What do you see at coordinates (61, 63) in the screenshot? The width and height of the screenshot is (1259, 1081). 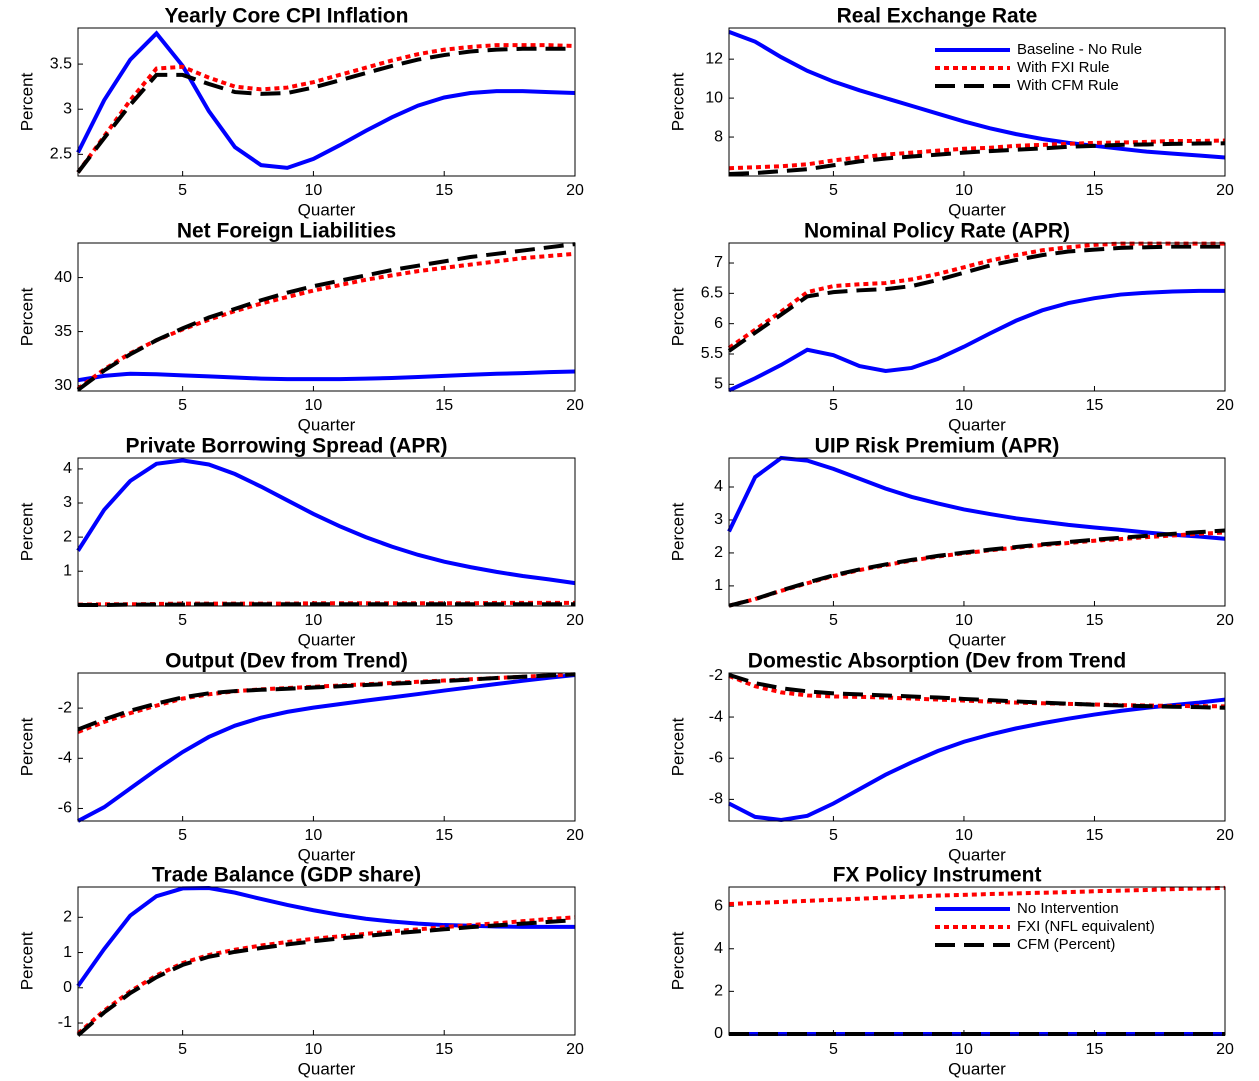 I see `y-tick-label: 3.5` at bounding box center [61, 63].